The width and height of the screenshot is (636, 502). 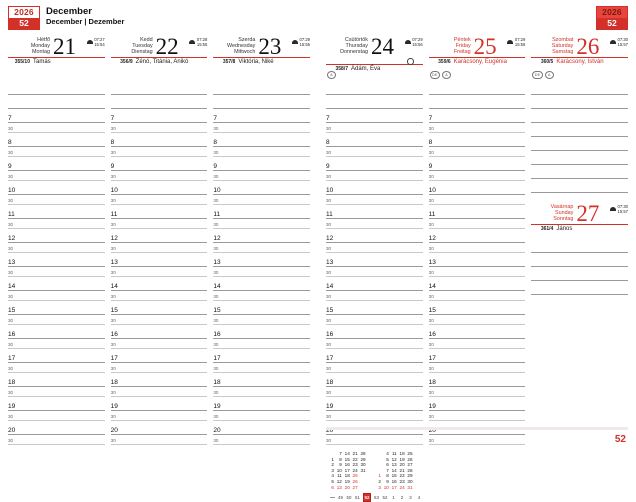 What do you see at coordinates (363, 488) in the screenshot?
I see `mini-day-cell` at bounding box center [363, 488].